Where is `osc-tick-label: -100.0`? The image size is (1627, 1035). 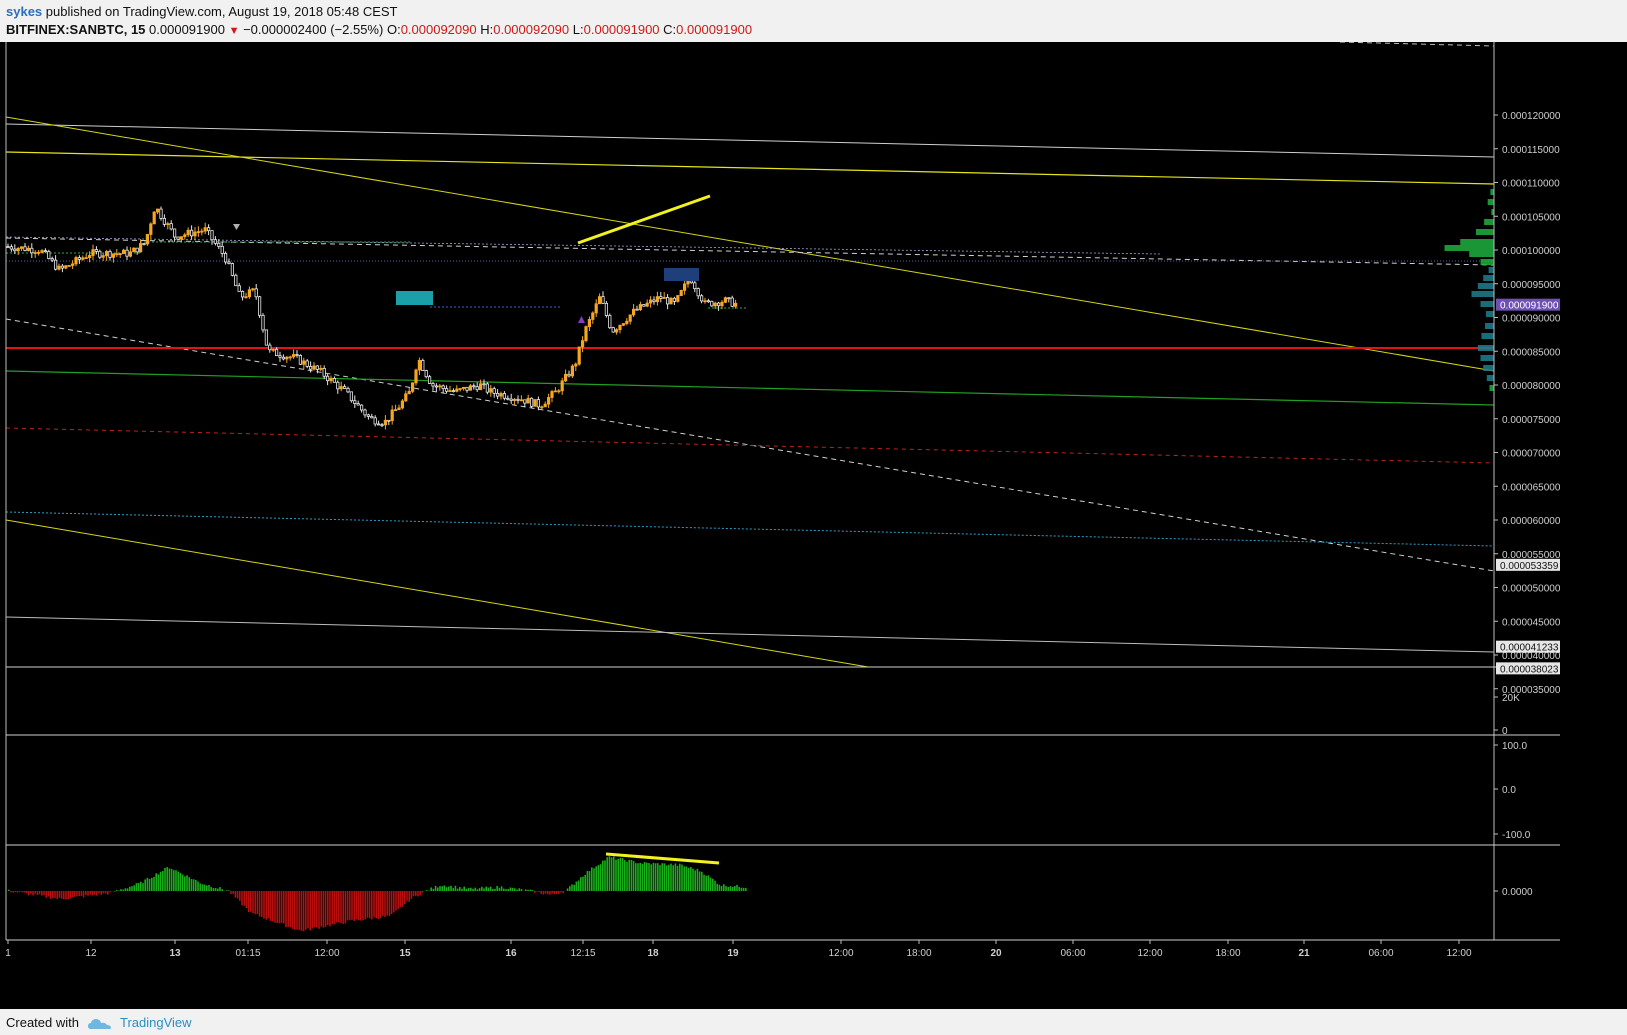 osc-tick-label: -100.0 is located at coordinates (1516, 835).